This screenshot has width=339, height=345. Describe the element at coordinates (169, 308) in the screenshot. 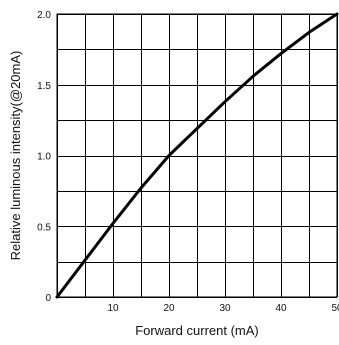

I see `x-tick-label: 20` at that location.